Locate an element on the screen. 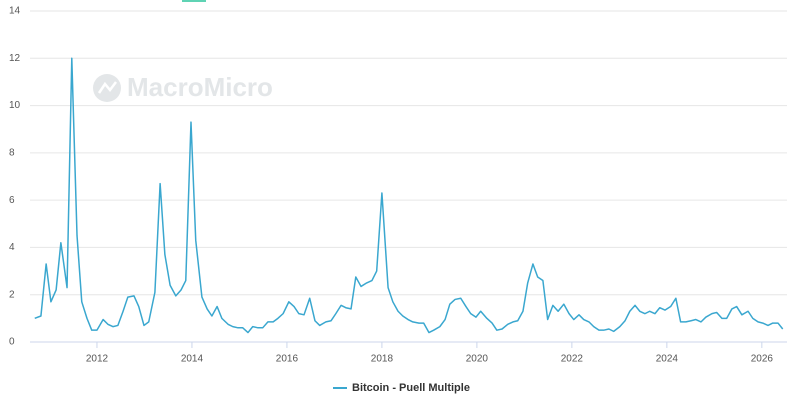  x-tick-label: 2022 is located at coordinates (572, 359).